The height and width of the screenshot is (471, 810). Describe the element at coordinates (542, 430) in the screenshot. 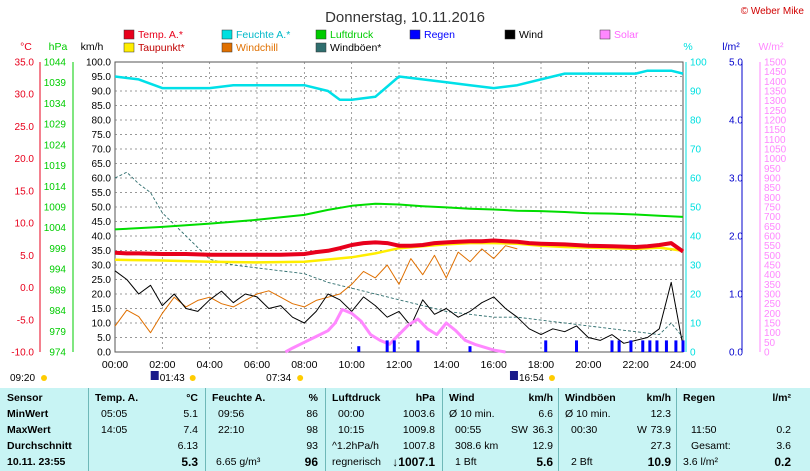

I see `wind-max: 36.3` at that location.